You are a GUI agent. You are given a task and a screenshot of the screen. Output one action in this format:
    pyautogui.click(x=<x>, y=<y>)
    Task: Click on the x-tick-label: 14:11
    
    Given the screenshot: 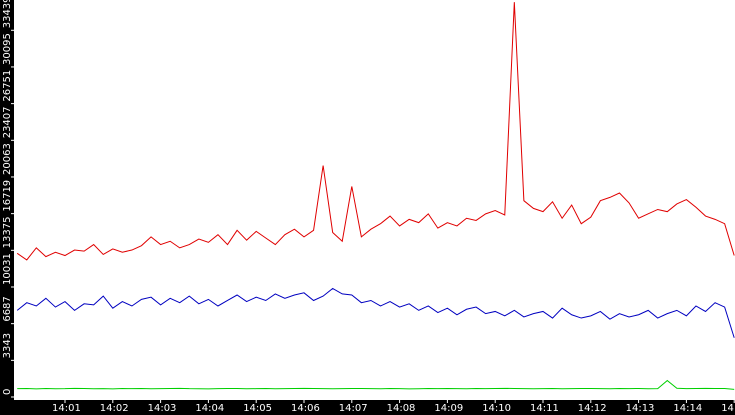 What is the action you would take?
    pyautogui.click(x=544, y=408)
    